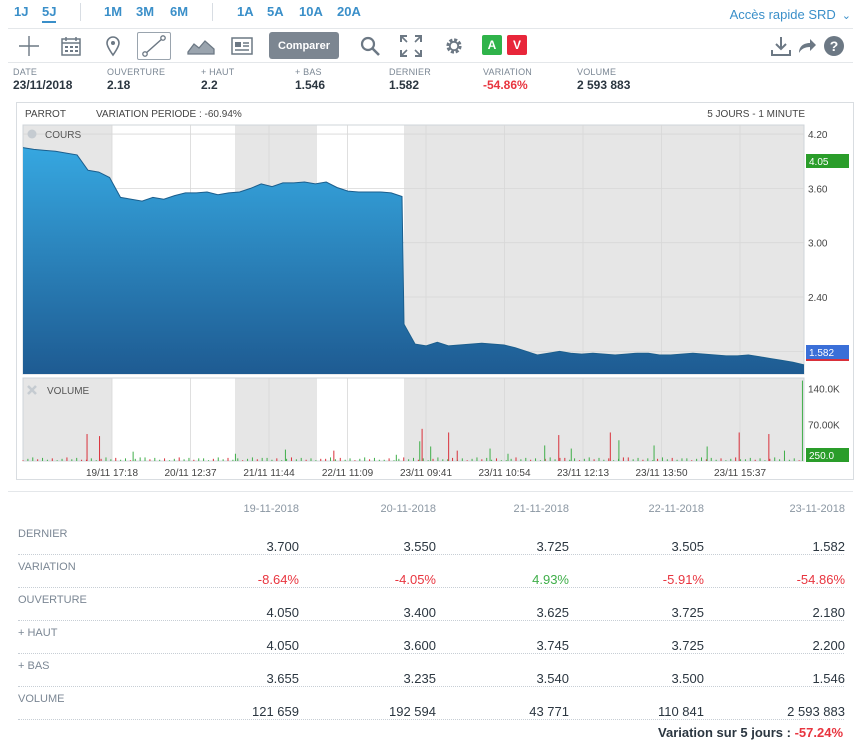 The image size is (859, 744). Describe the element at coordinates (179, 11) in the screenshot. I see `period-6m: 6M` at that location.